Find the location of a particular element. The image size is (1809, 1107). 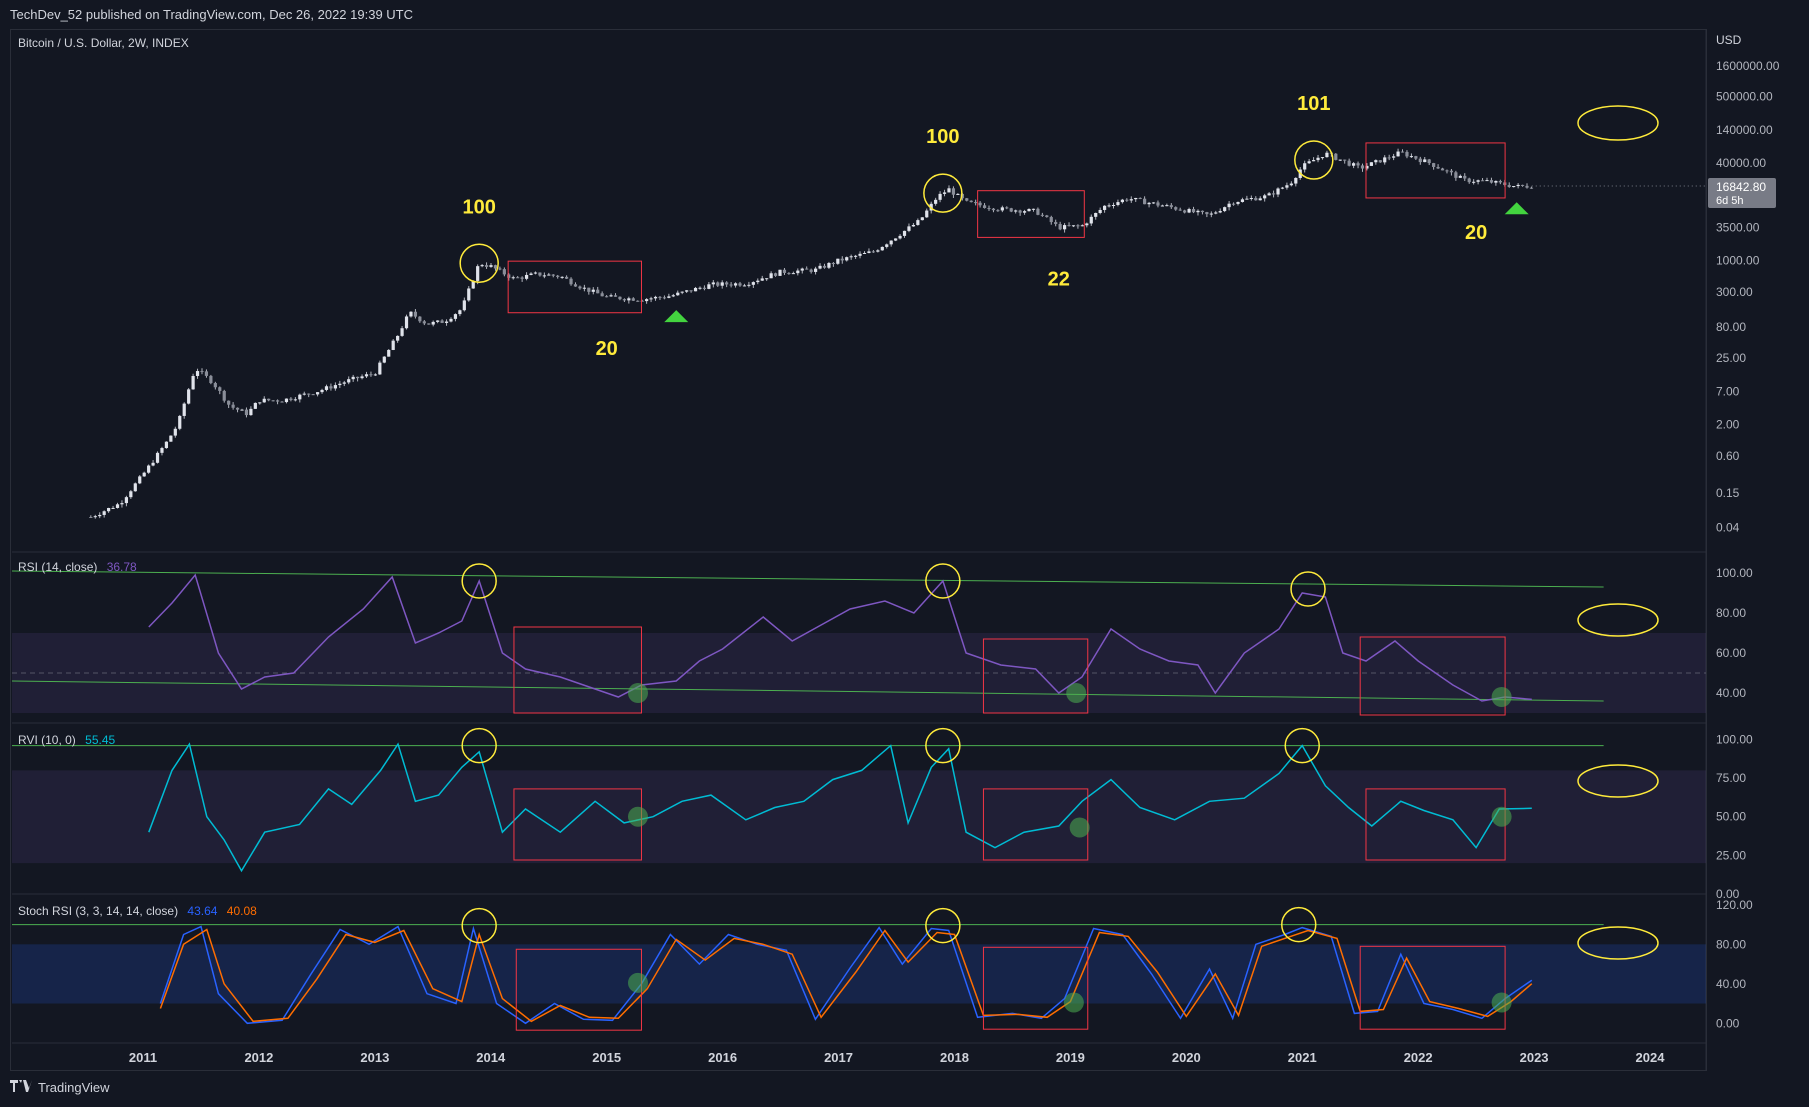

price-tick-label: 7.00 is located at coordinates (1728, 391).